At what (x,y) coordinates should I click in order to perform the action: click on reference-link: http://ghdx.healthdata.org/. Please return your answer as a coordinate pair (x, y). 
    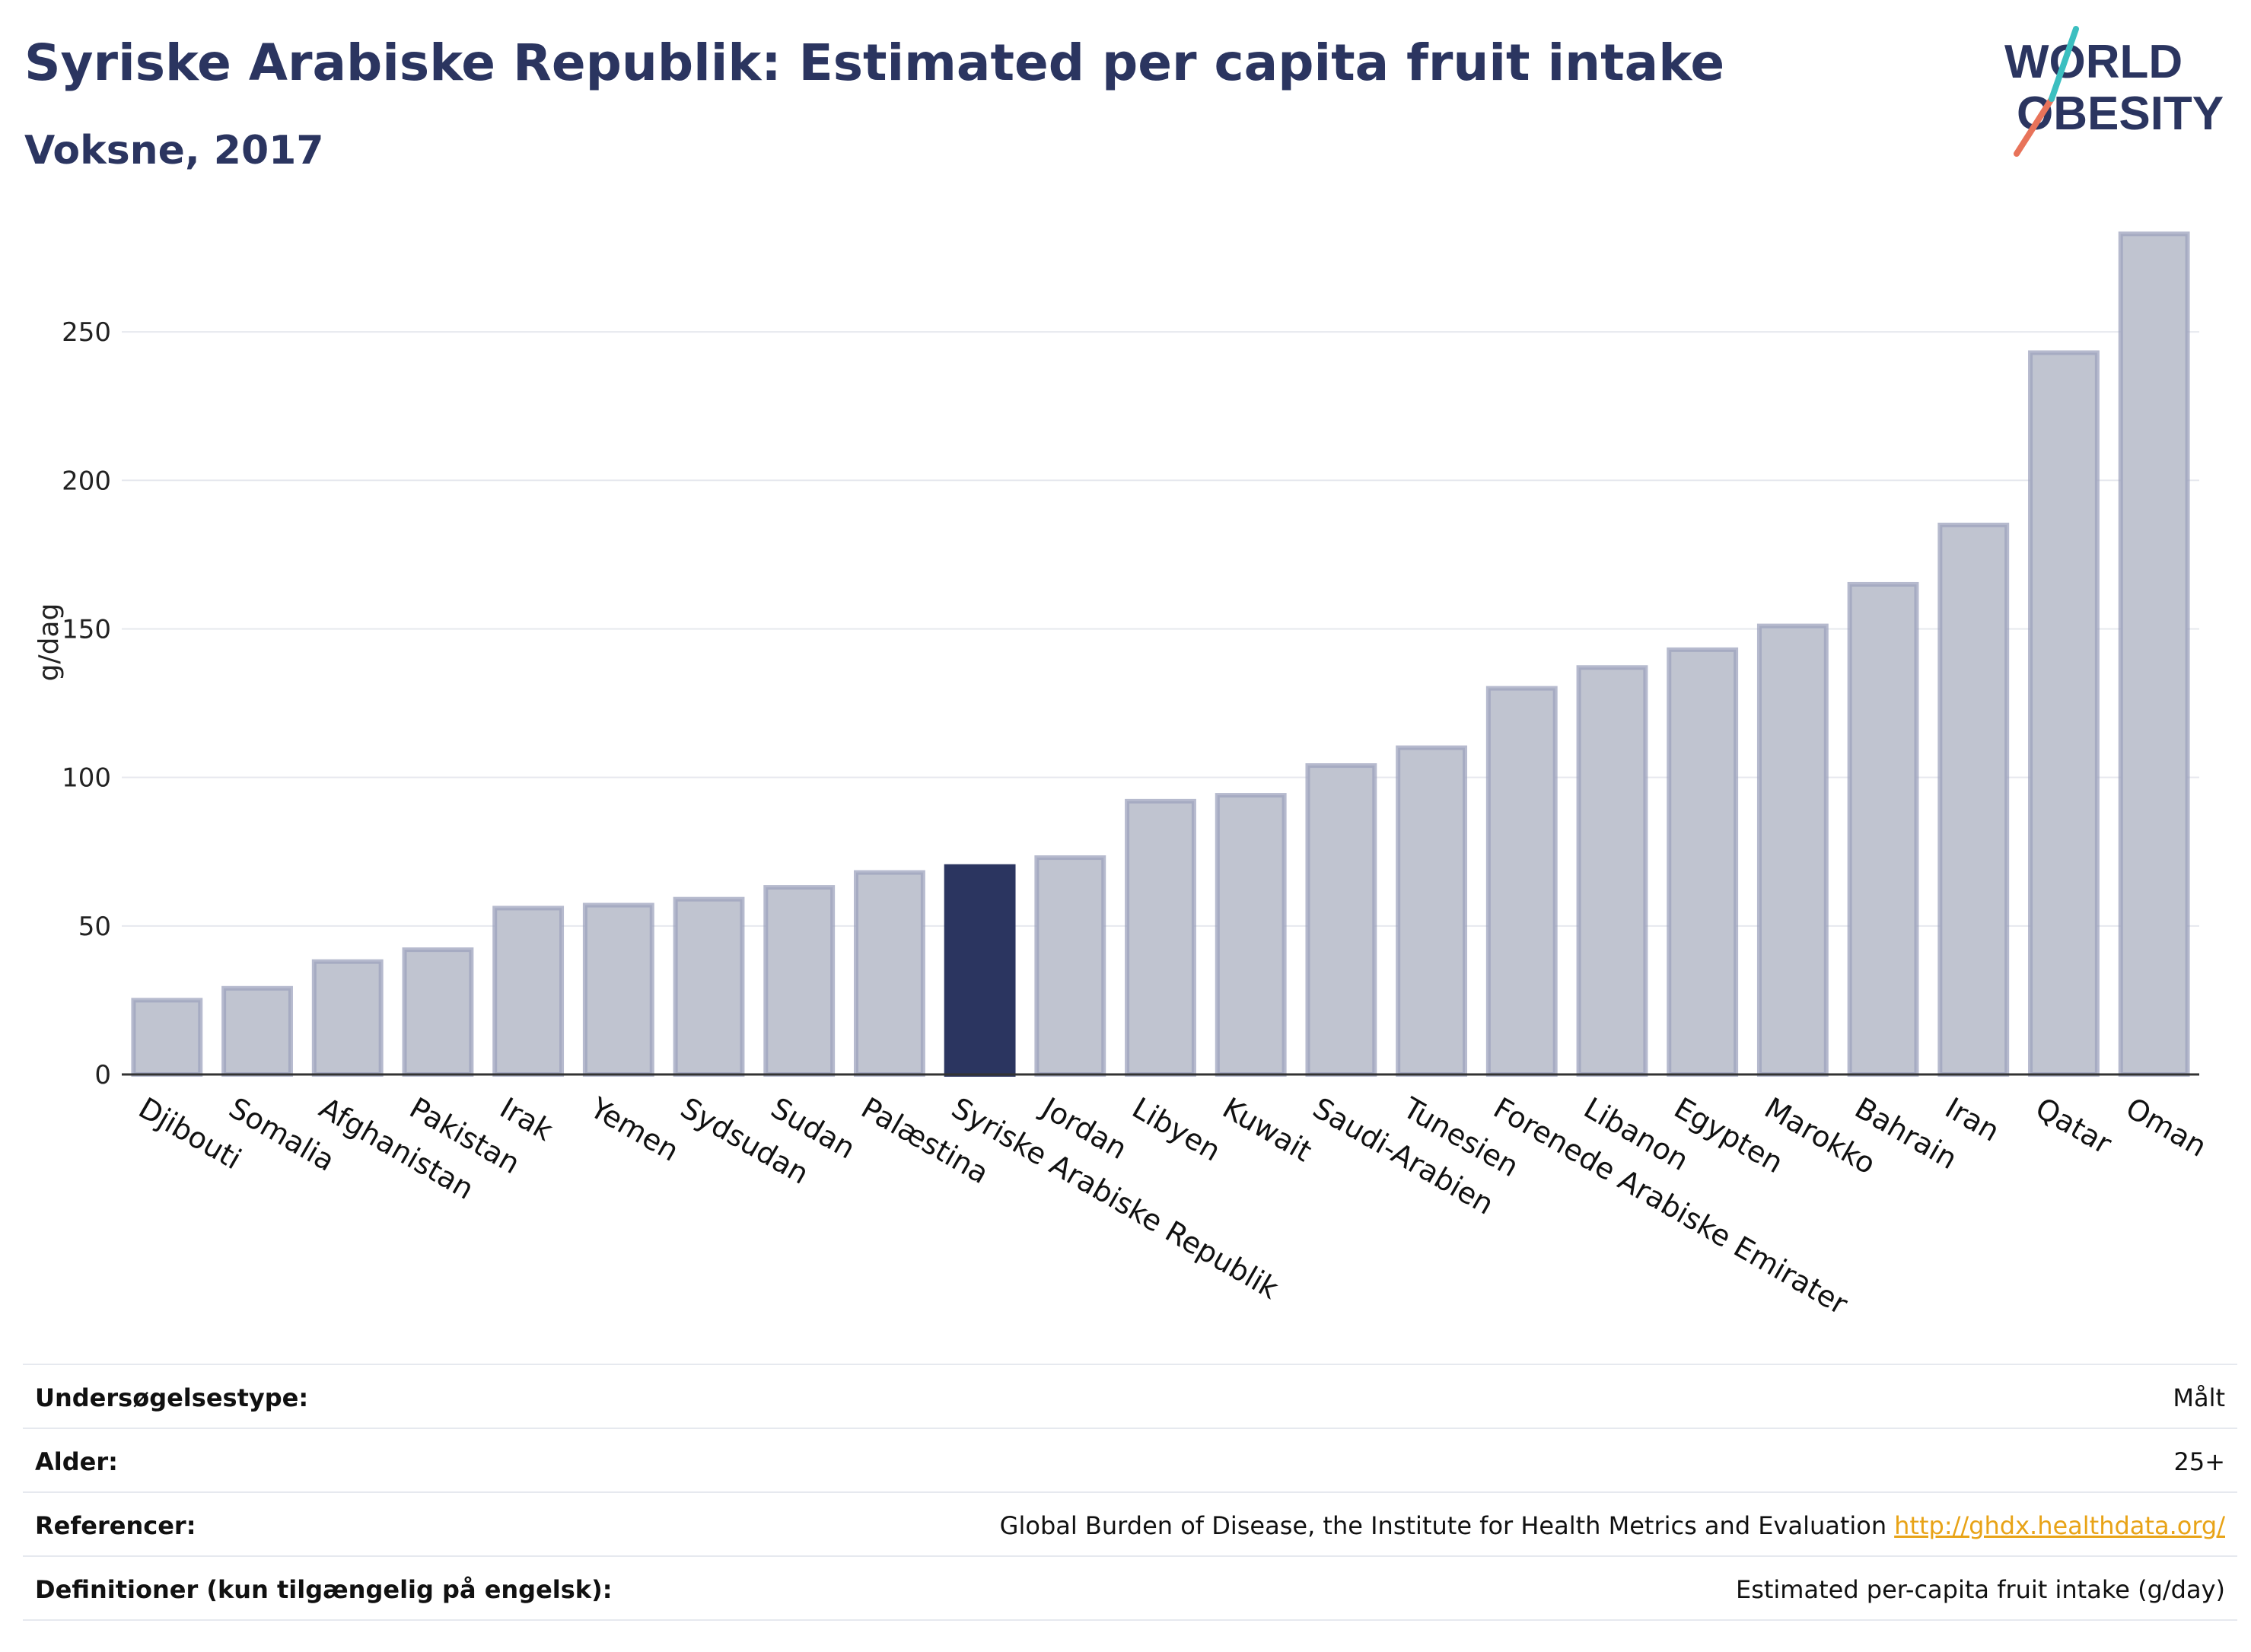
    Looking at the image, I should click on (2059, 1525).